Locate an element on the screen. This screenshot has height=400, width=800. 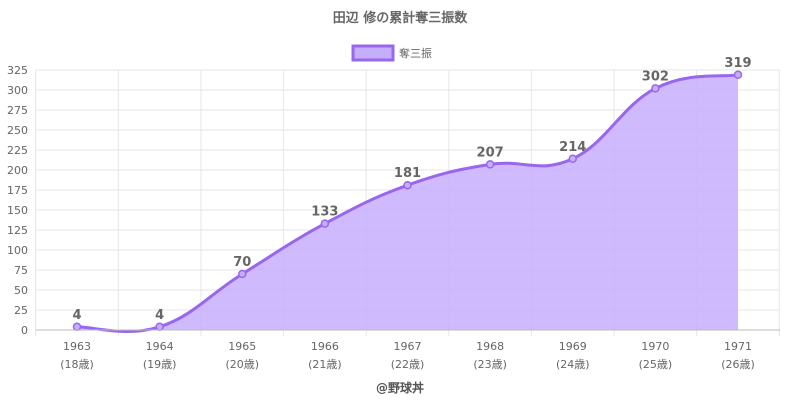
y-tick-label: 225 is located at coordinates (17, 150).